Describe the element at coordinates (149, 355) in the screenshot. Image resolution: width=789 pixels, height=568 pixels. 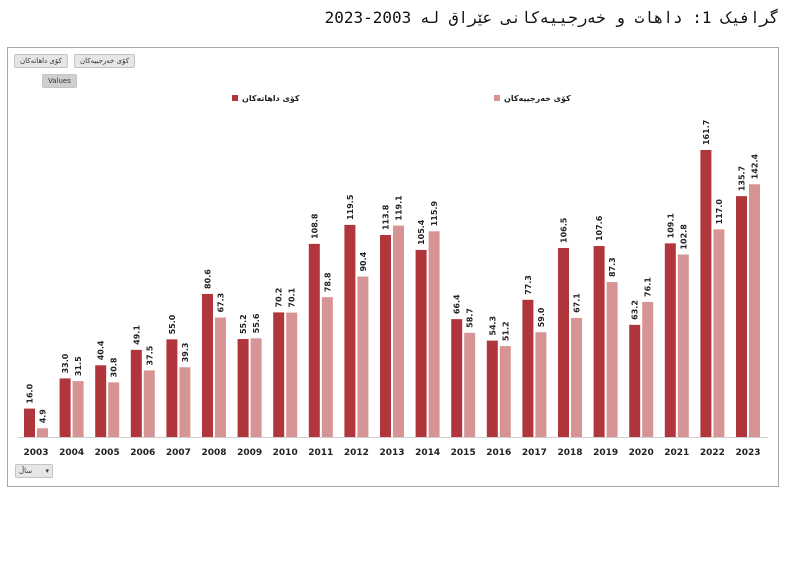
I see `data-label: 37.5` at that location.